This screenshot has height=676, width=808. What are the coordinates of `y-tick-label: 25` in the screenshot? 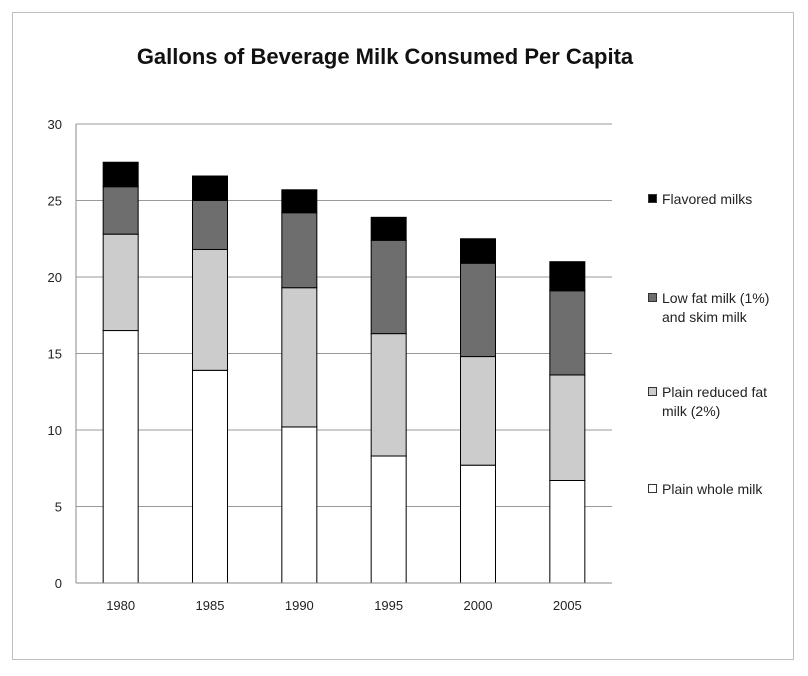 It's located at (55, 201).